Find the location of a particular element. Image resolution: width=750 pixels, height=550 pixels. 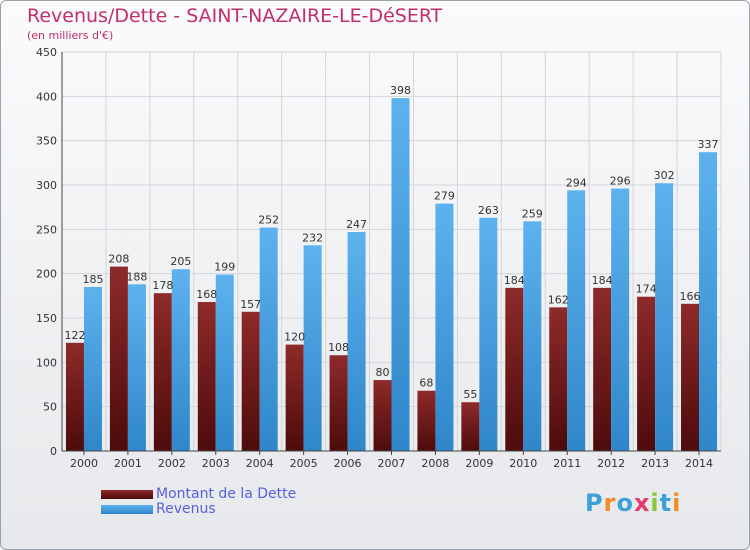

data-label-debt: 178 is located at coordinates (162, 285).